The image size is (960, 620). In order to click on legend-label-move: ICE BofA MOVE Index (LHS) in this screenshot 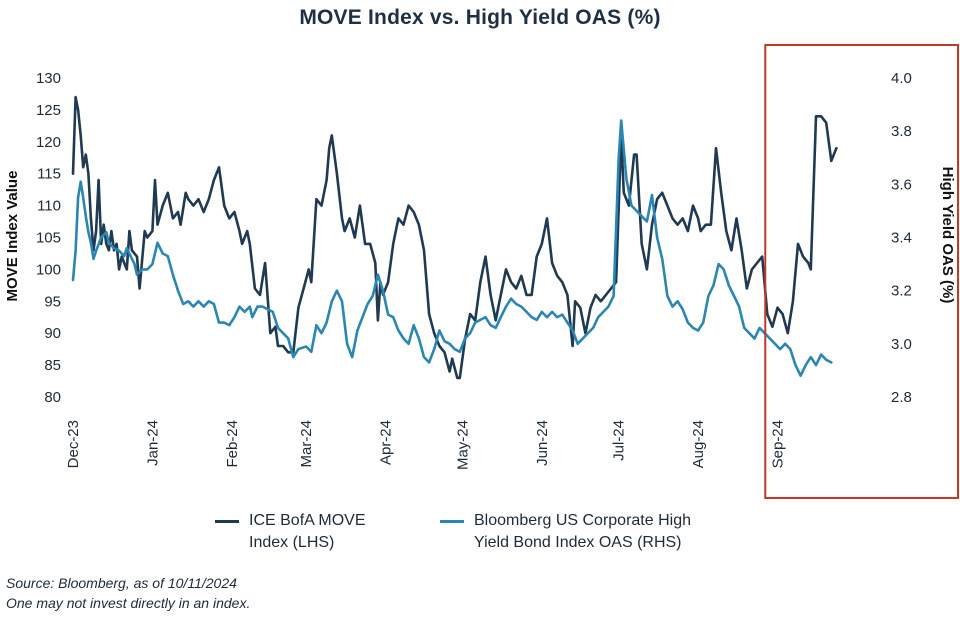, I will do `click(307, 532)`.